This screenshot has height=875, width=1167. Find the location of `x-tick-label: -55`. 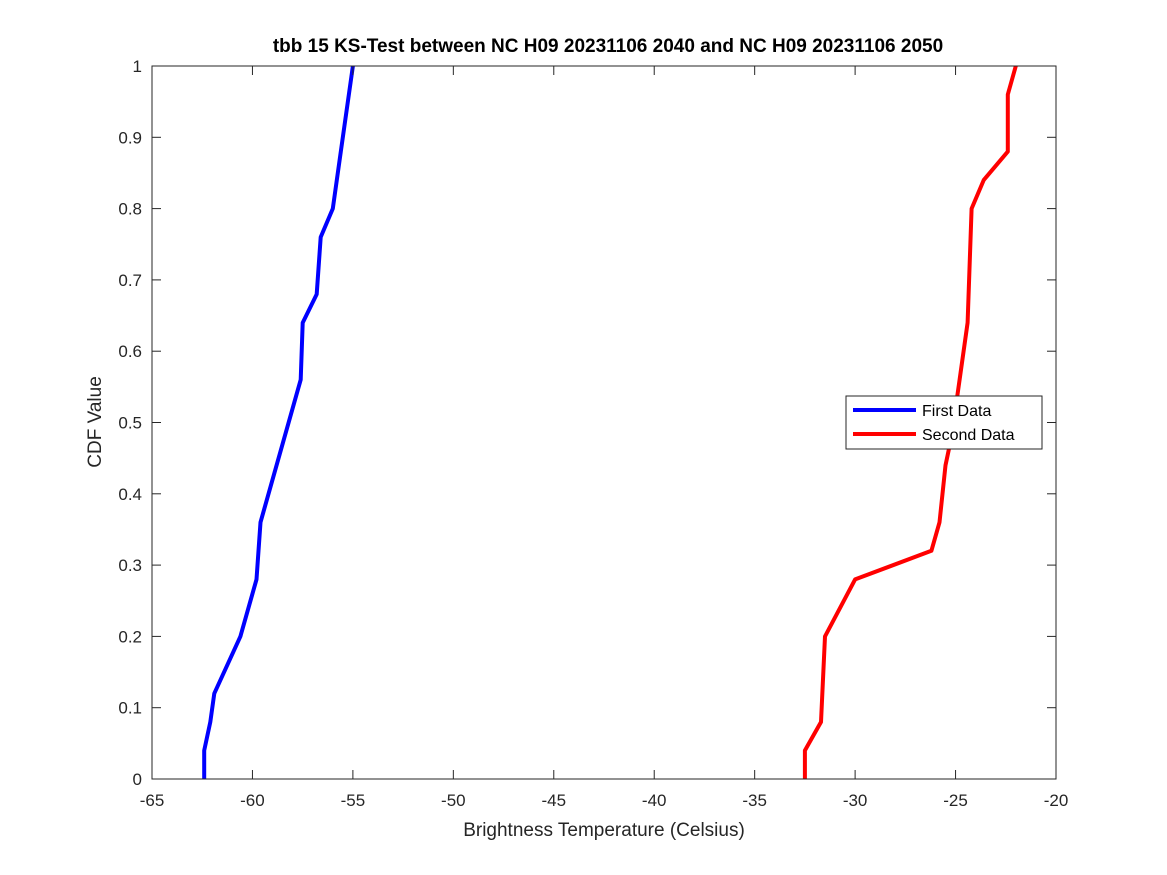

x-tick-label: -55 is located at coordinates (353, 800).